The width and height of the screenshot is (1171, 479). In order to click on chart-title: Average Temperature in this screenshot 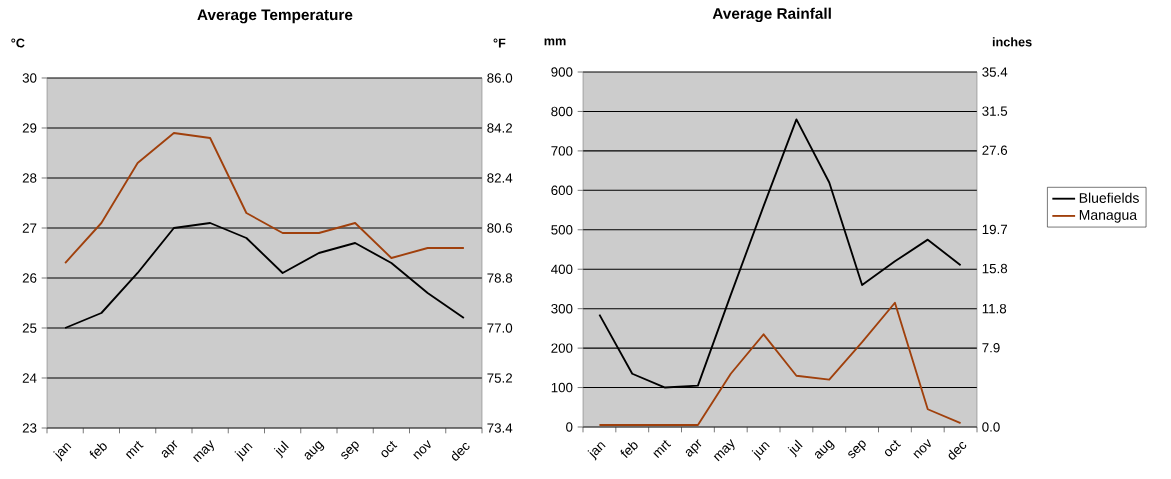, I will do `click(275, 16)`.